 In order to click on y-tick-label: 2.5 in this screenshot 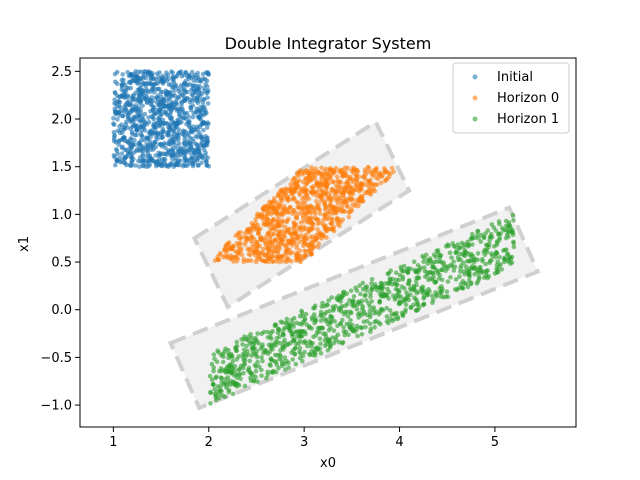, I will do `click(61, 72)`.